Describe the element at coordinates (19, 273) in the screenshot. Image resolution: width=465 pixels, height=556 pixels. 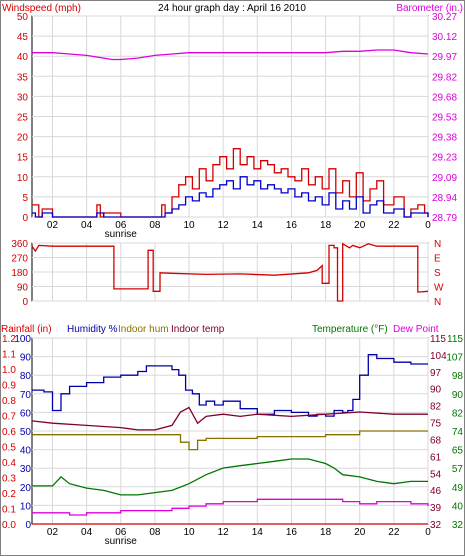
I see `direction-tick-label: 180` at that location.